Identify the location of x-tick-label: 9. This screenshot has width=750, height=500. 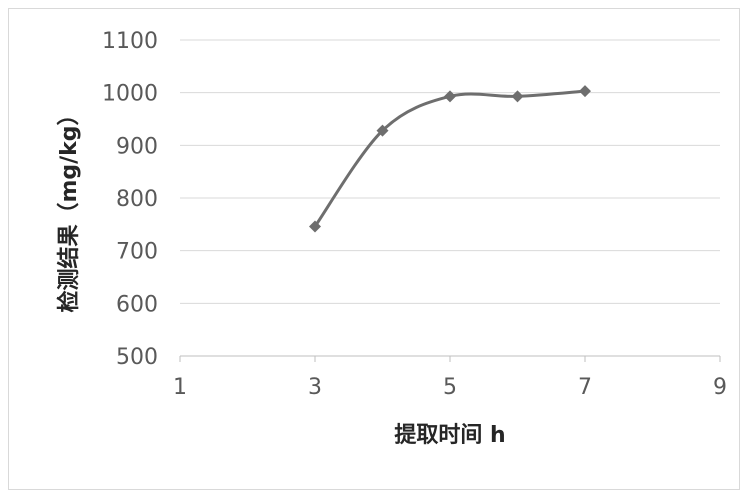
(720, 387).